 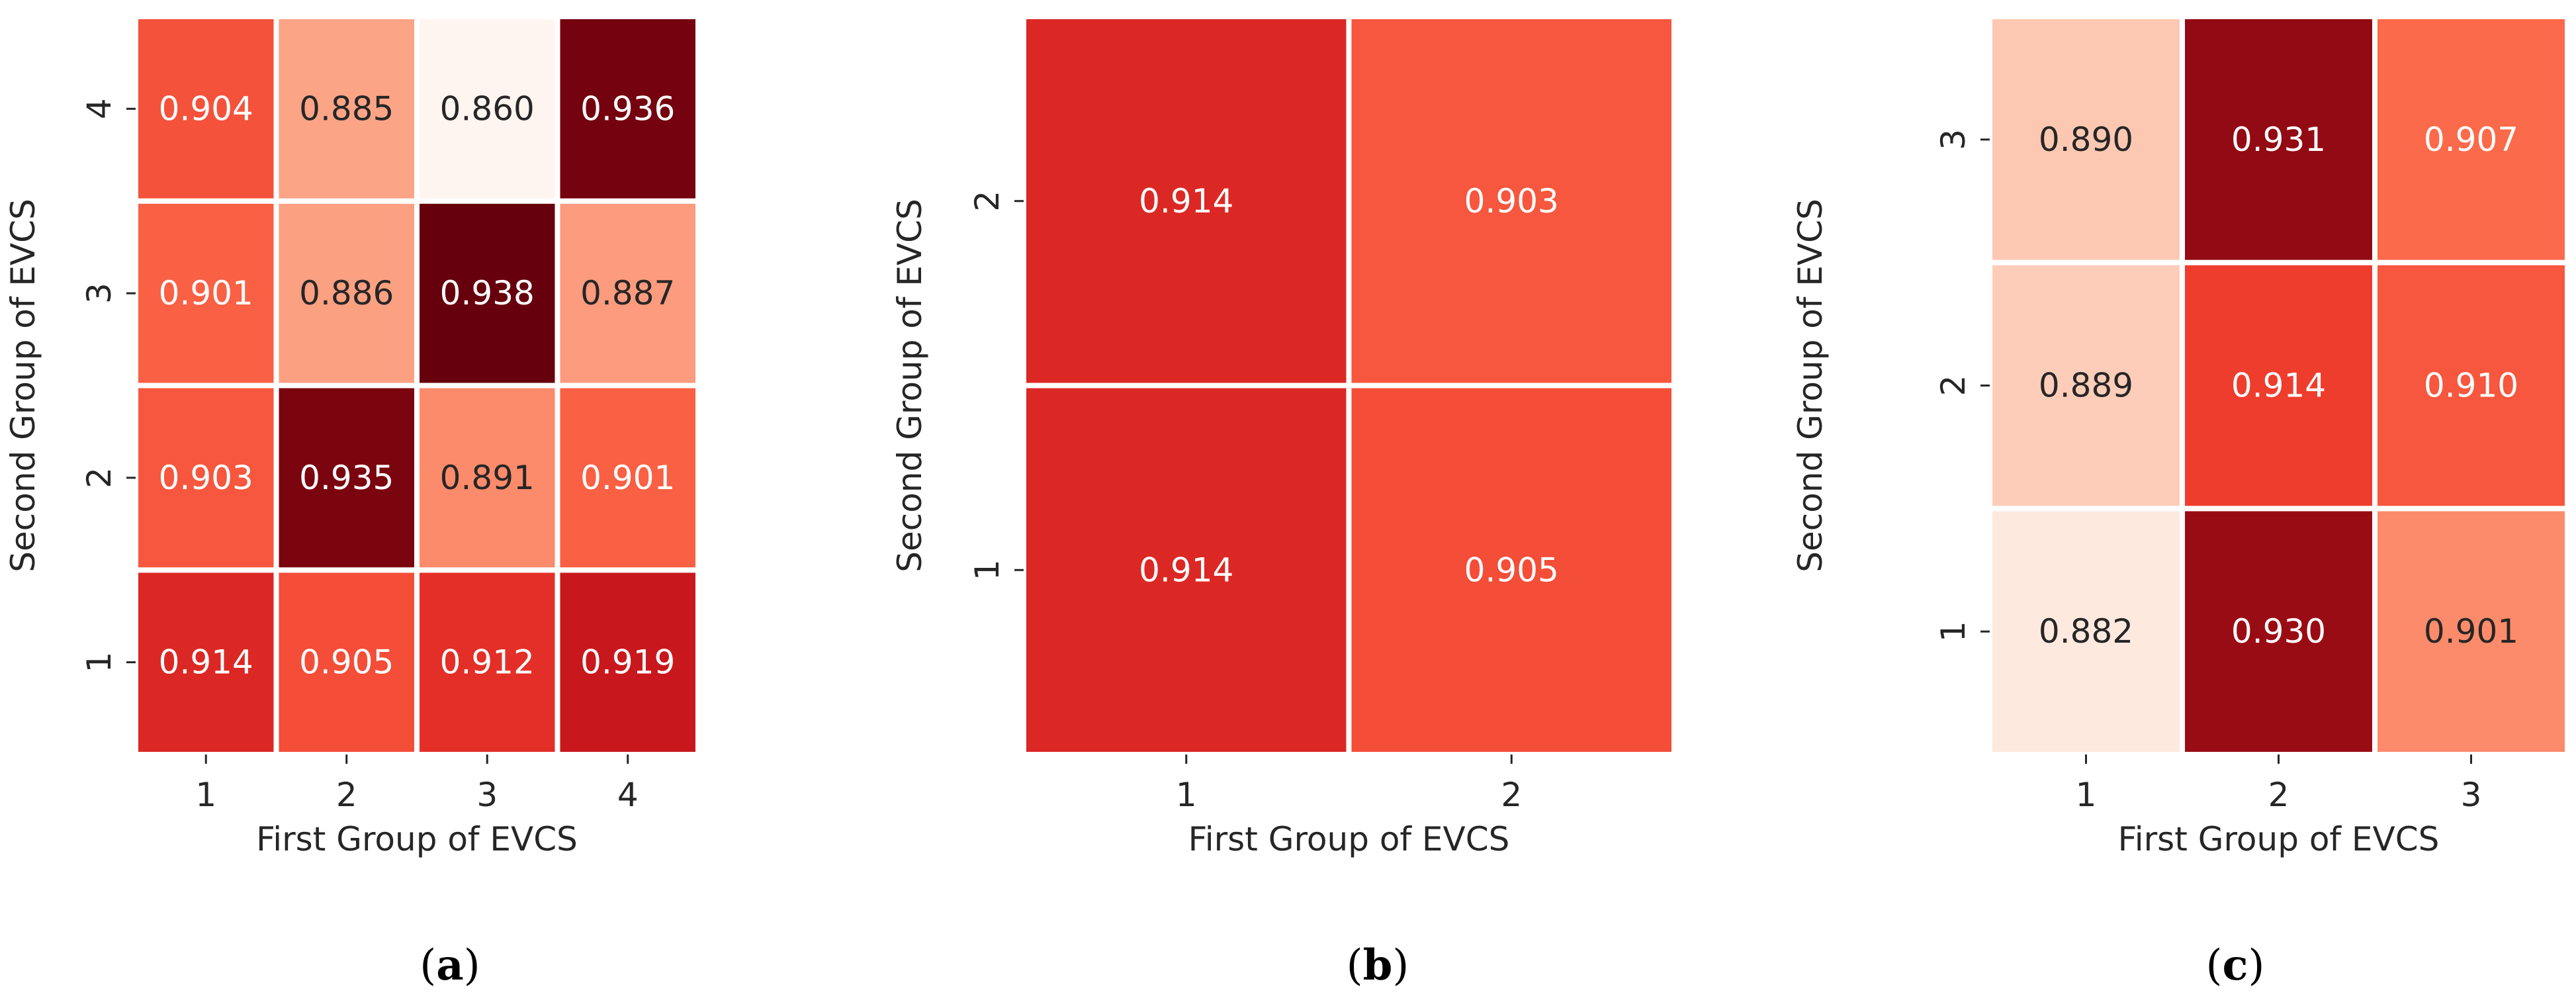 What do you see at coordinates (1378, 965) in the screenshot?
I see `panel-caption: (b)` at bounding box center [1378, 965].